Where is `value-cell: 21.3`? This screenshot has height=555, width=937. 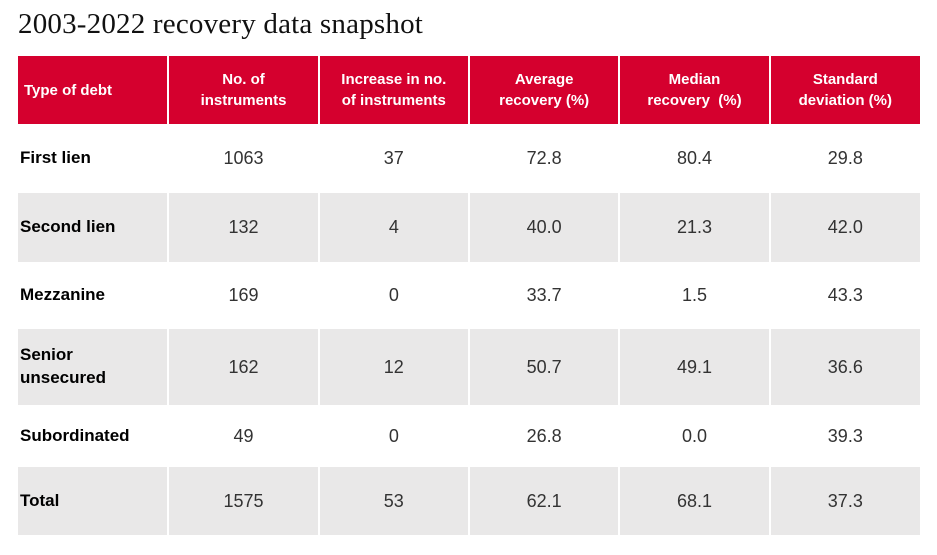 value-cell: 21.3 is located at coordinates (694, 227).